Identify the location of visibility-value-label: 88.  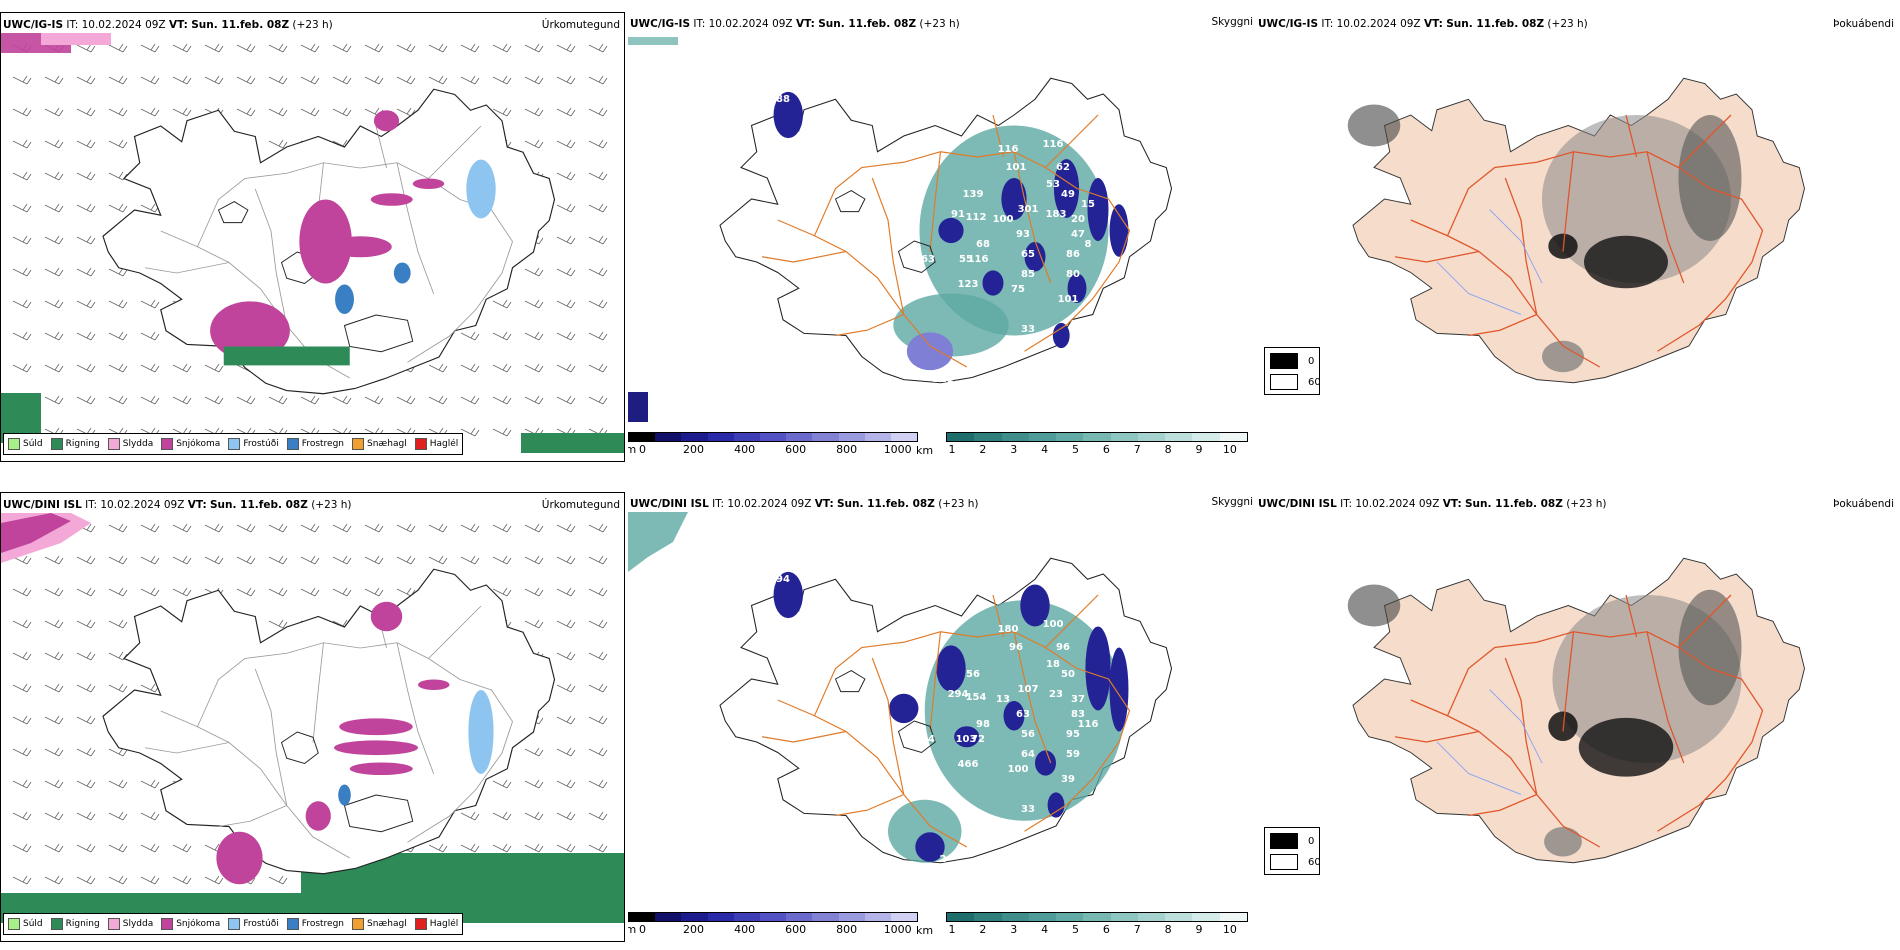
(783, 99).